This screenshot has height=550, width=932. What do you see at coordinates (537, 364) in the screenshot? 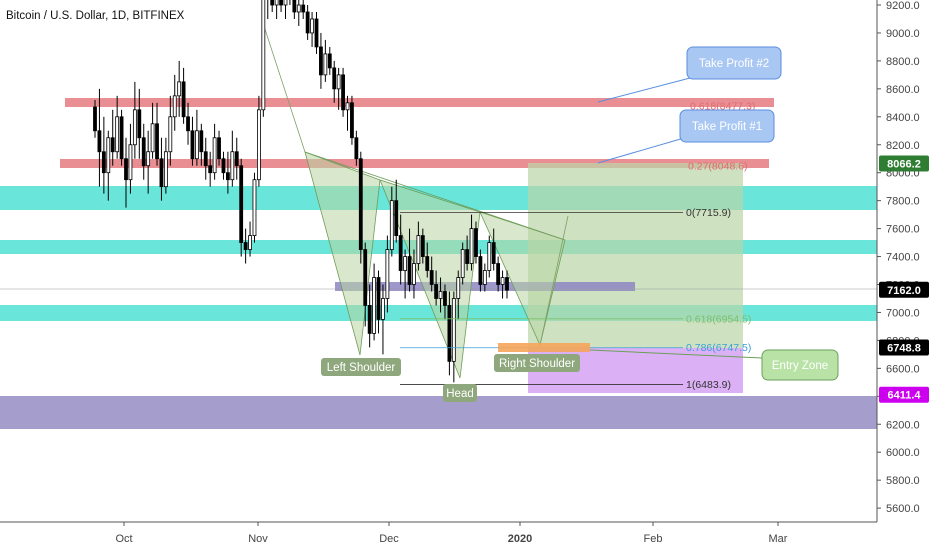
I see `right-shoulder-label: Right Shoulder` at bounding box center [537, 364].